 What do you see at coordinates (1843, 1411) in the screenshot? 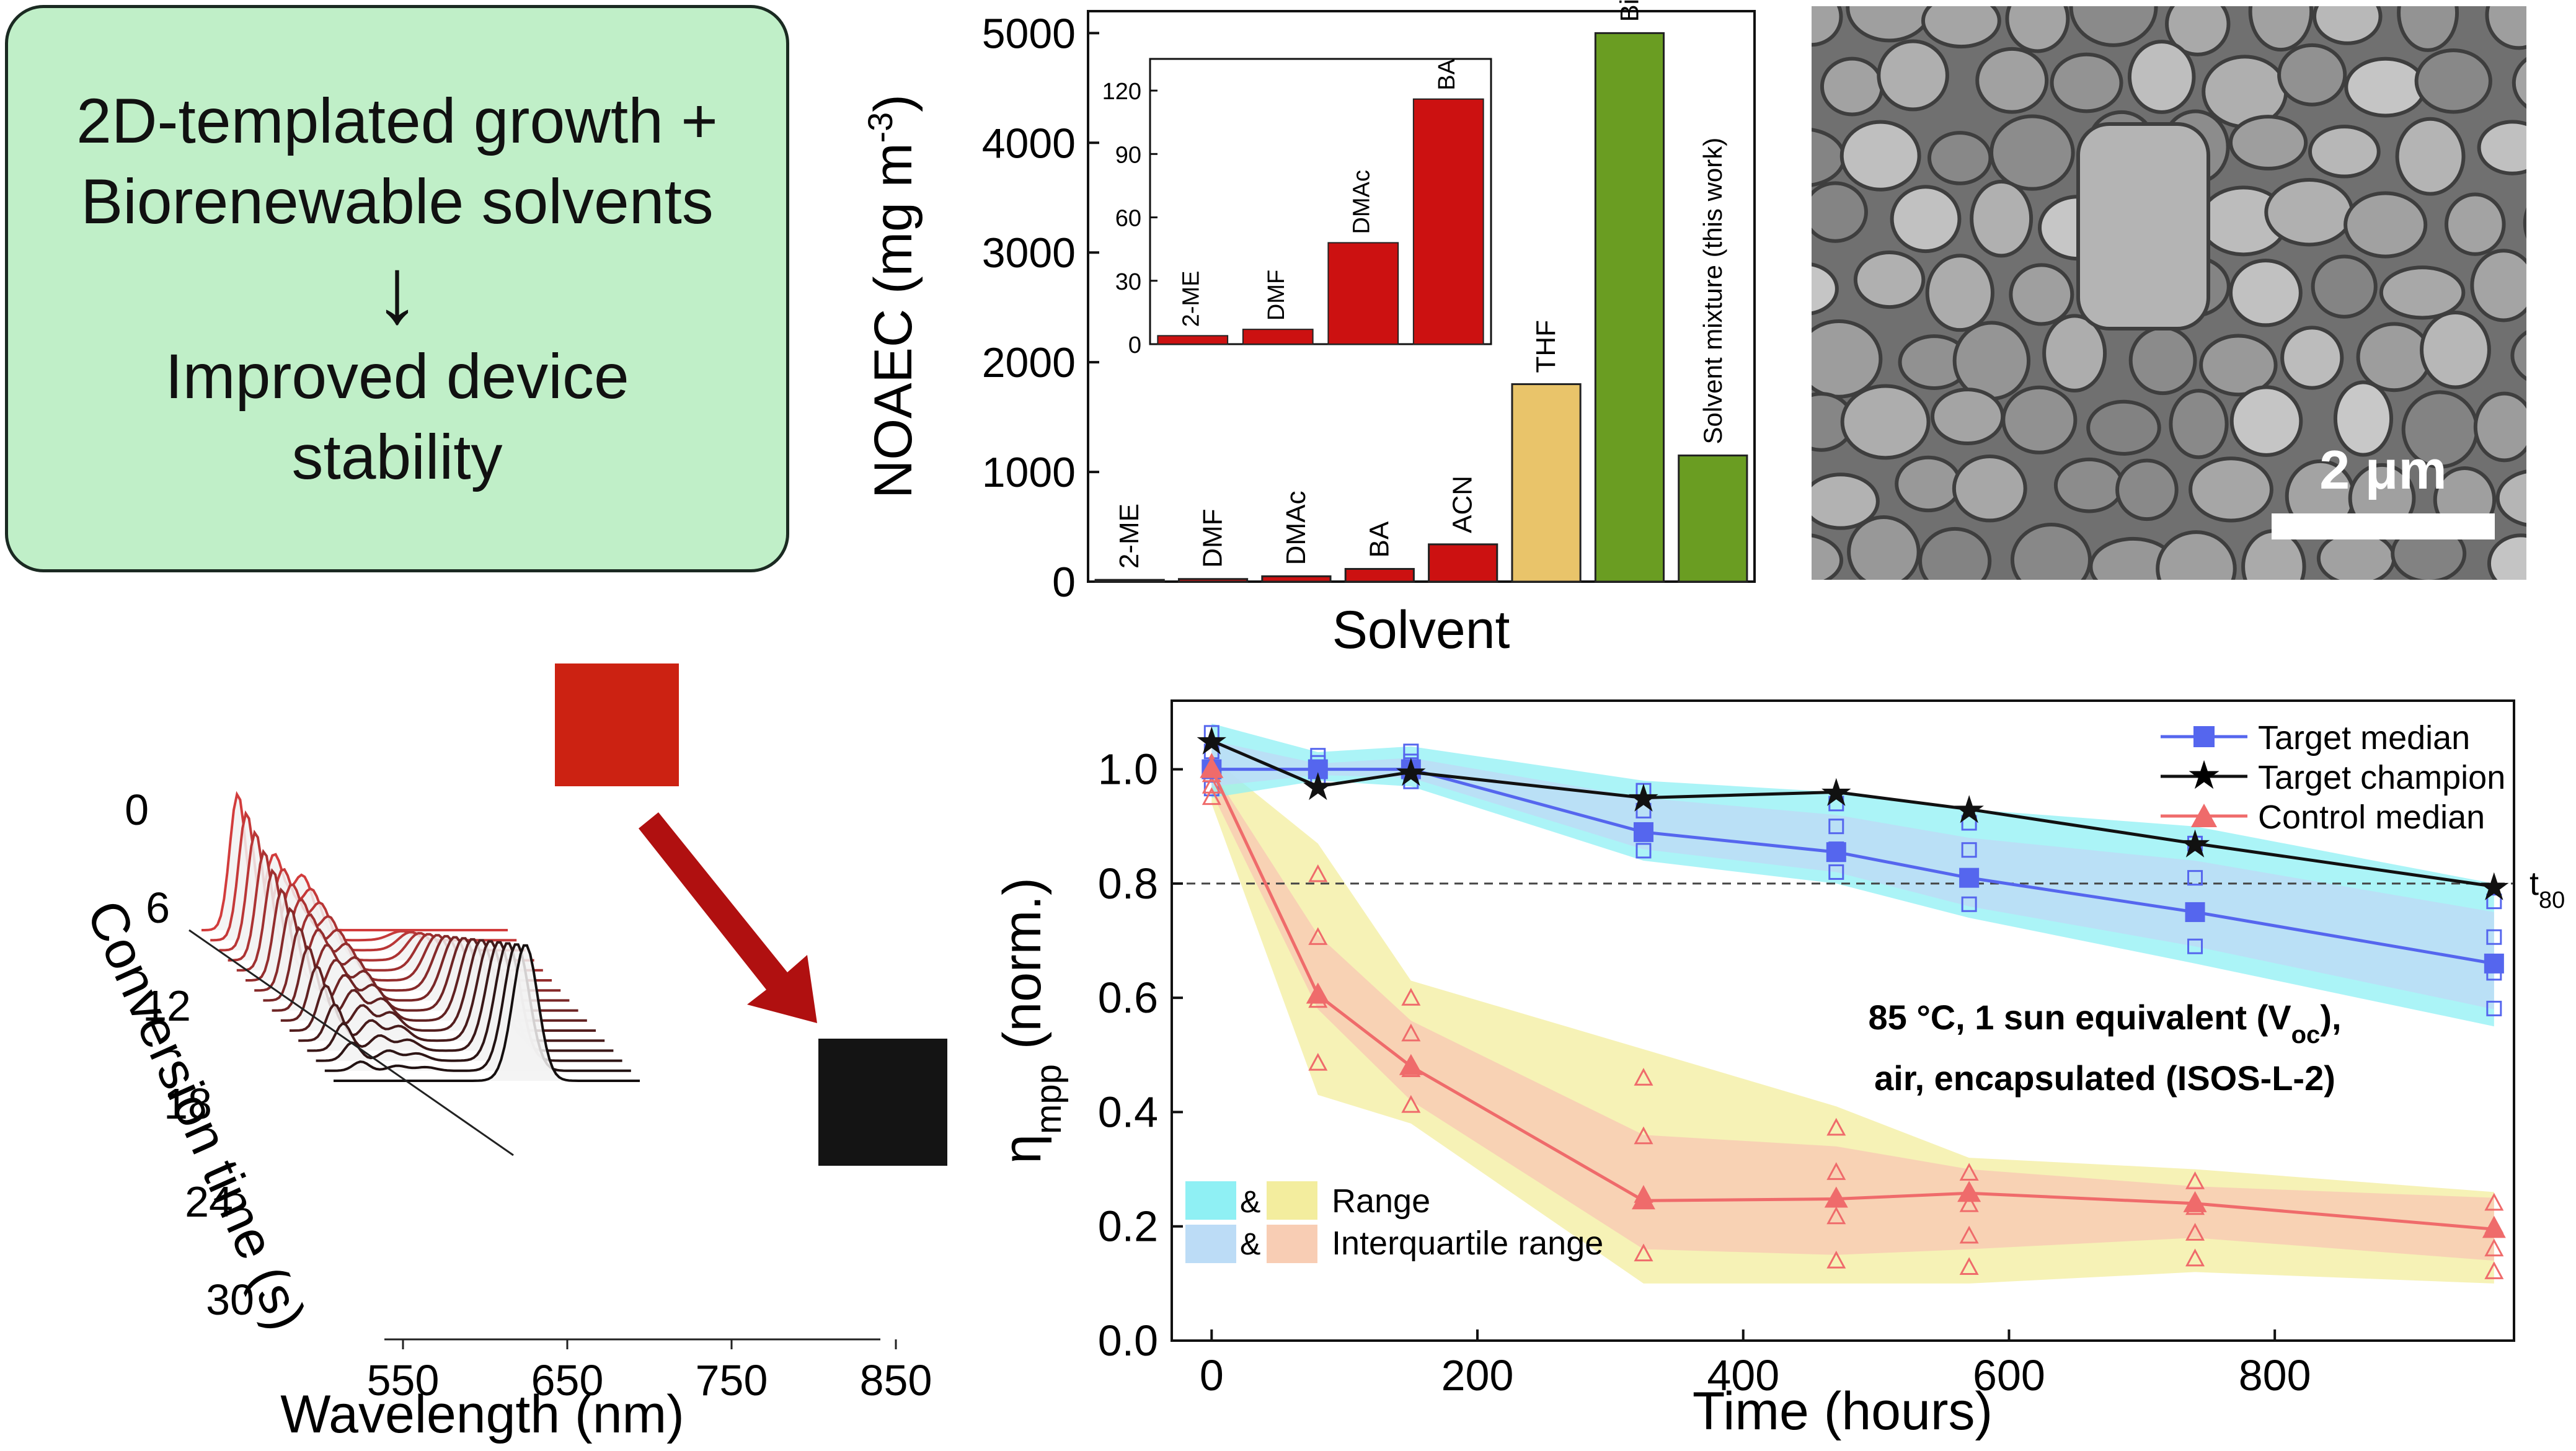
I see `stability-xlabel: Time (hours)` at bounding box center [1843, 1411].